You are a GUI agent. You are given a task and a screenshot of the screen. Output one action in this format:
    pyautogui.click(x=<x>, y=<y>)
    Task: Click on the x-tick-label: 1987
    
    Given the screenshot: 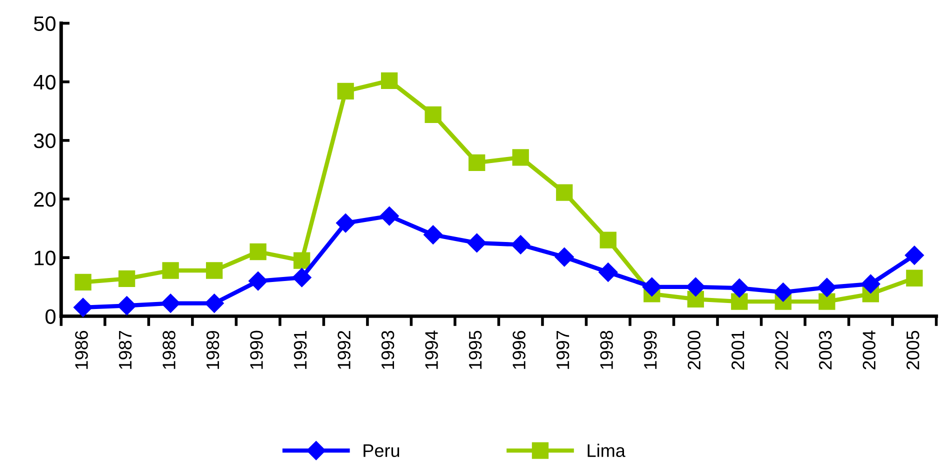 What is the action you would take?
    pyautogui.click(x=125, y=349)
    